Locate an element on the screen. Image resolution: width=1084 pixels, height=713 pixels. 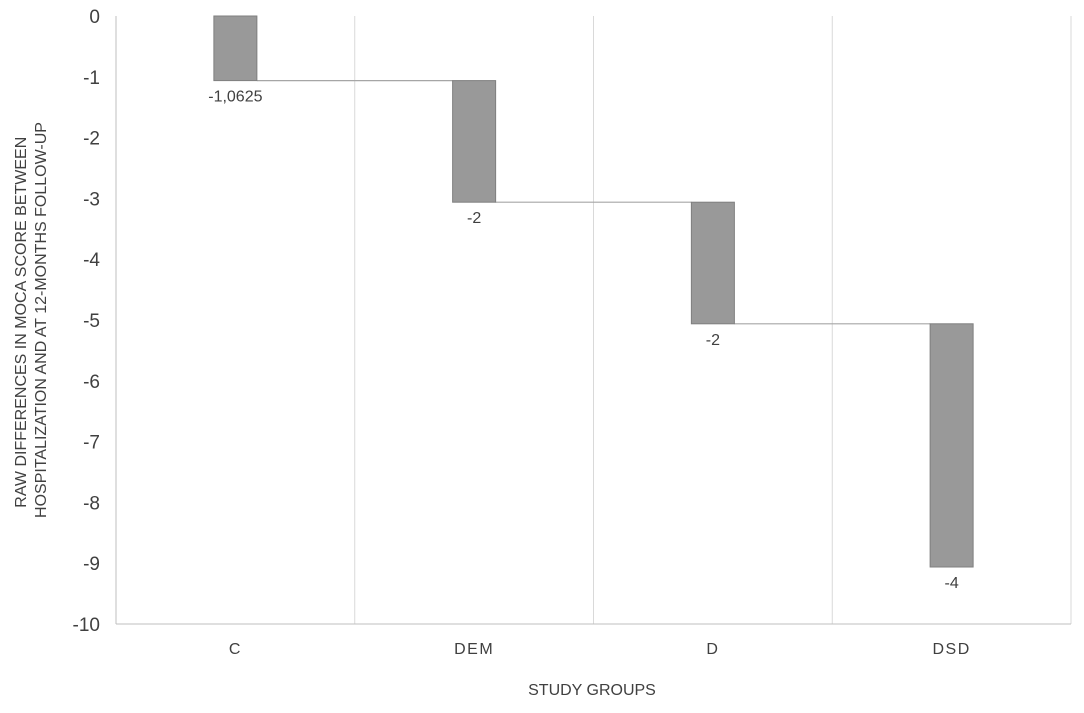
y-tick-label: -2 is located at coordinates (91, 139).